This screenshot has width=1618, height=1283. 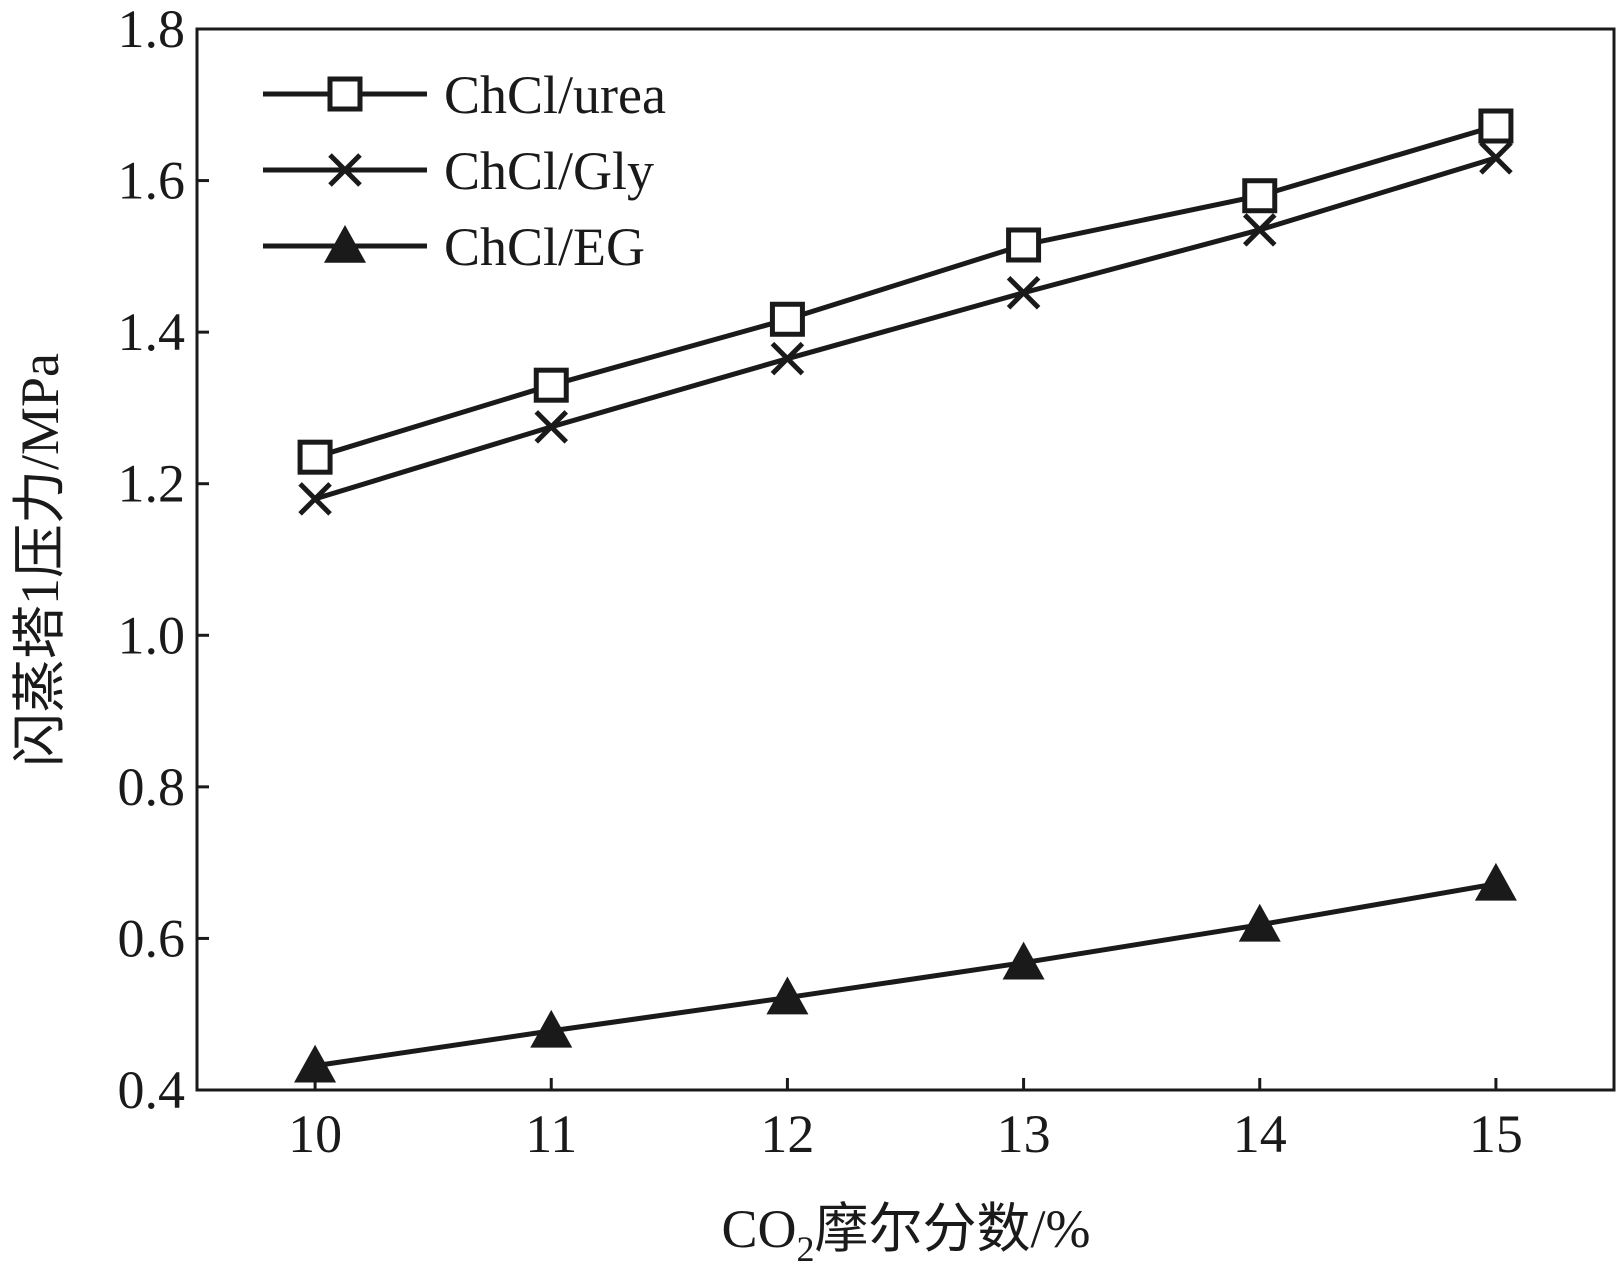 I want to click on x-axis-title-main: CO, so click(x=758, y=1229).